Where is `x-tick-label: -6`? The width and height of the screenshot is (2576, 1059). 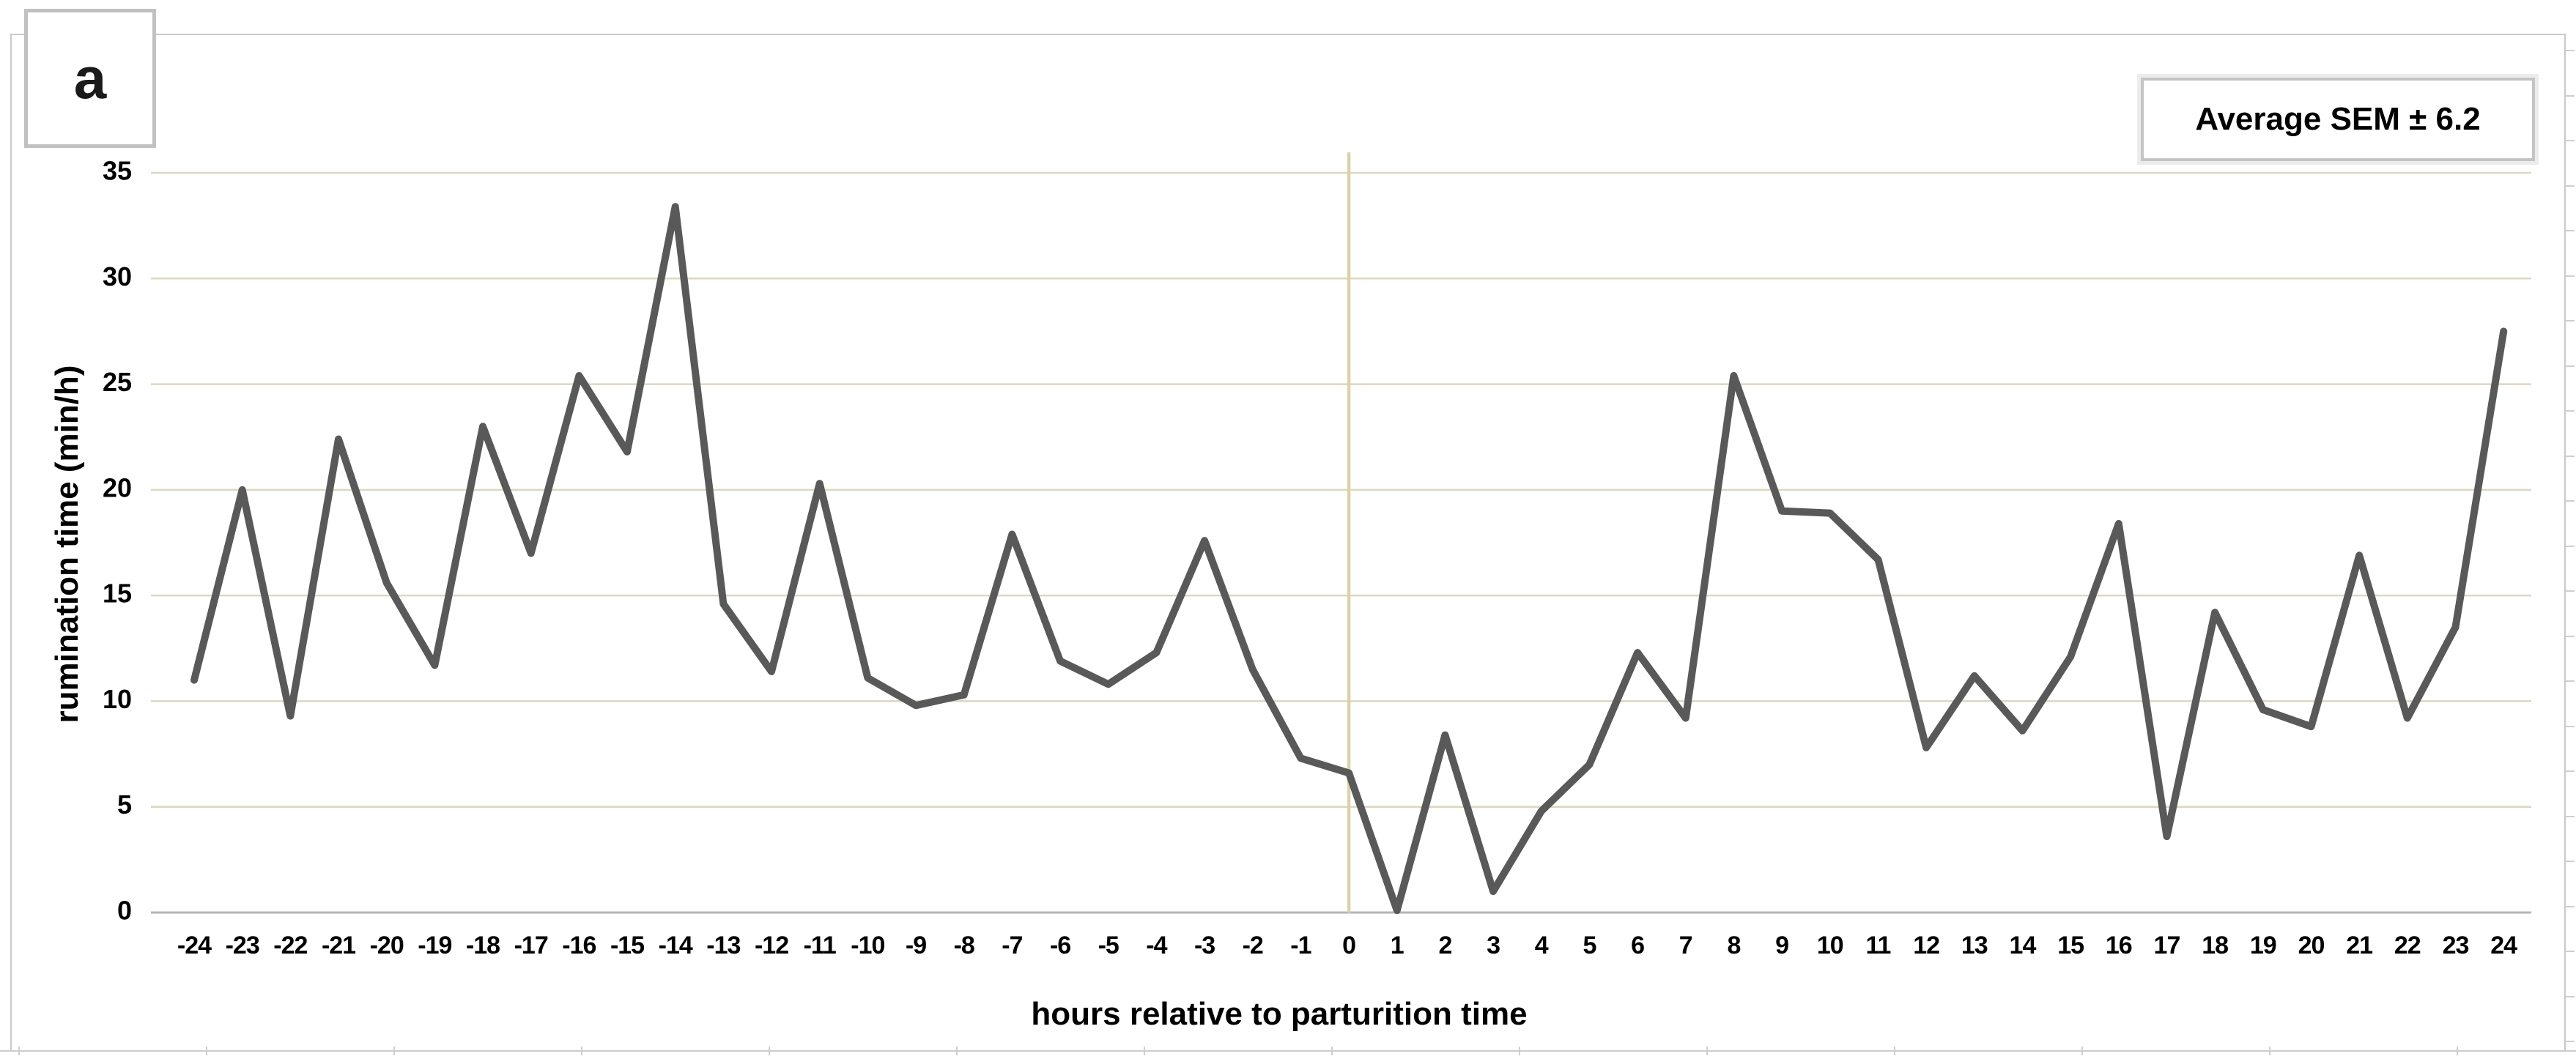 x-tick-label: -6 is located at coordinates (1060, 945).